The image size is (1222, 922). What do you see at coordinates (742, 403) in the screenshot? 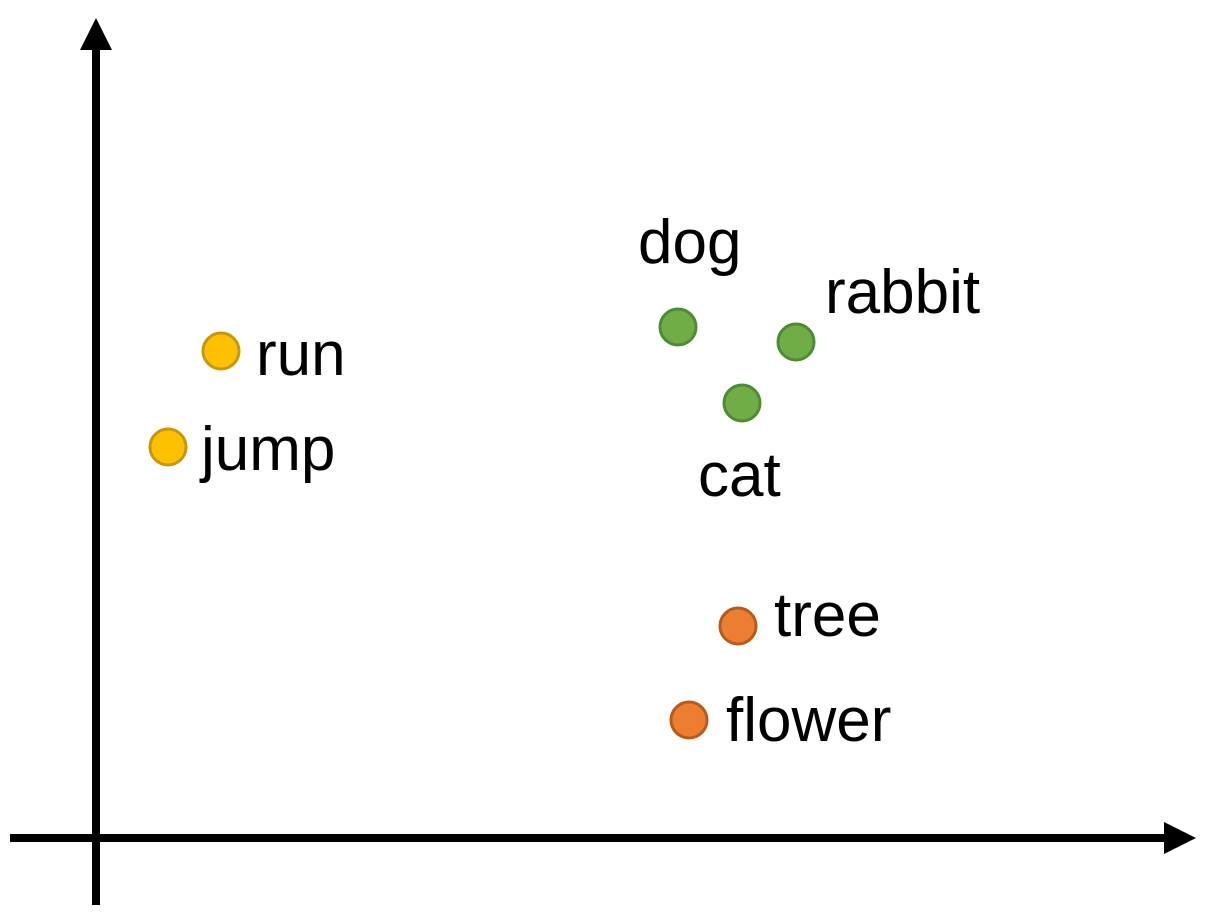
I see `point-cat` at bounding box center [742, 403].